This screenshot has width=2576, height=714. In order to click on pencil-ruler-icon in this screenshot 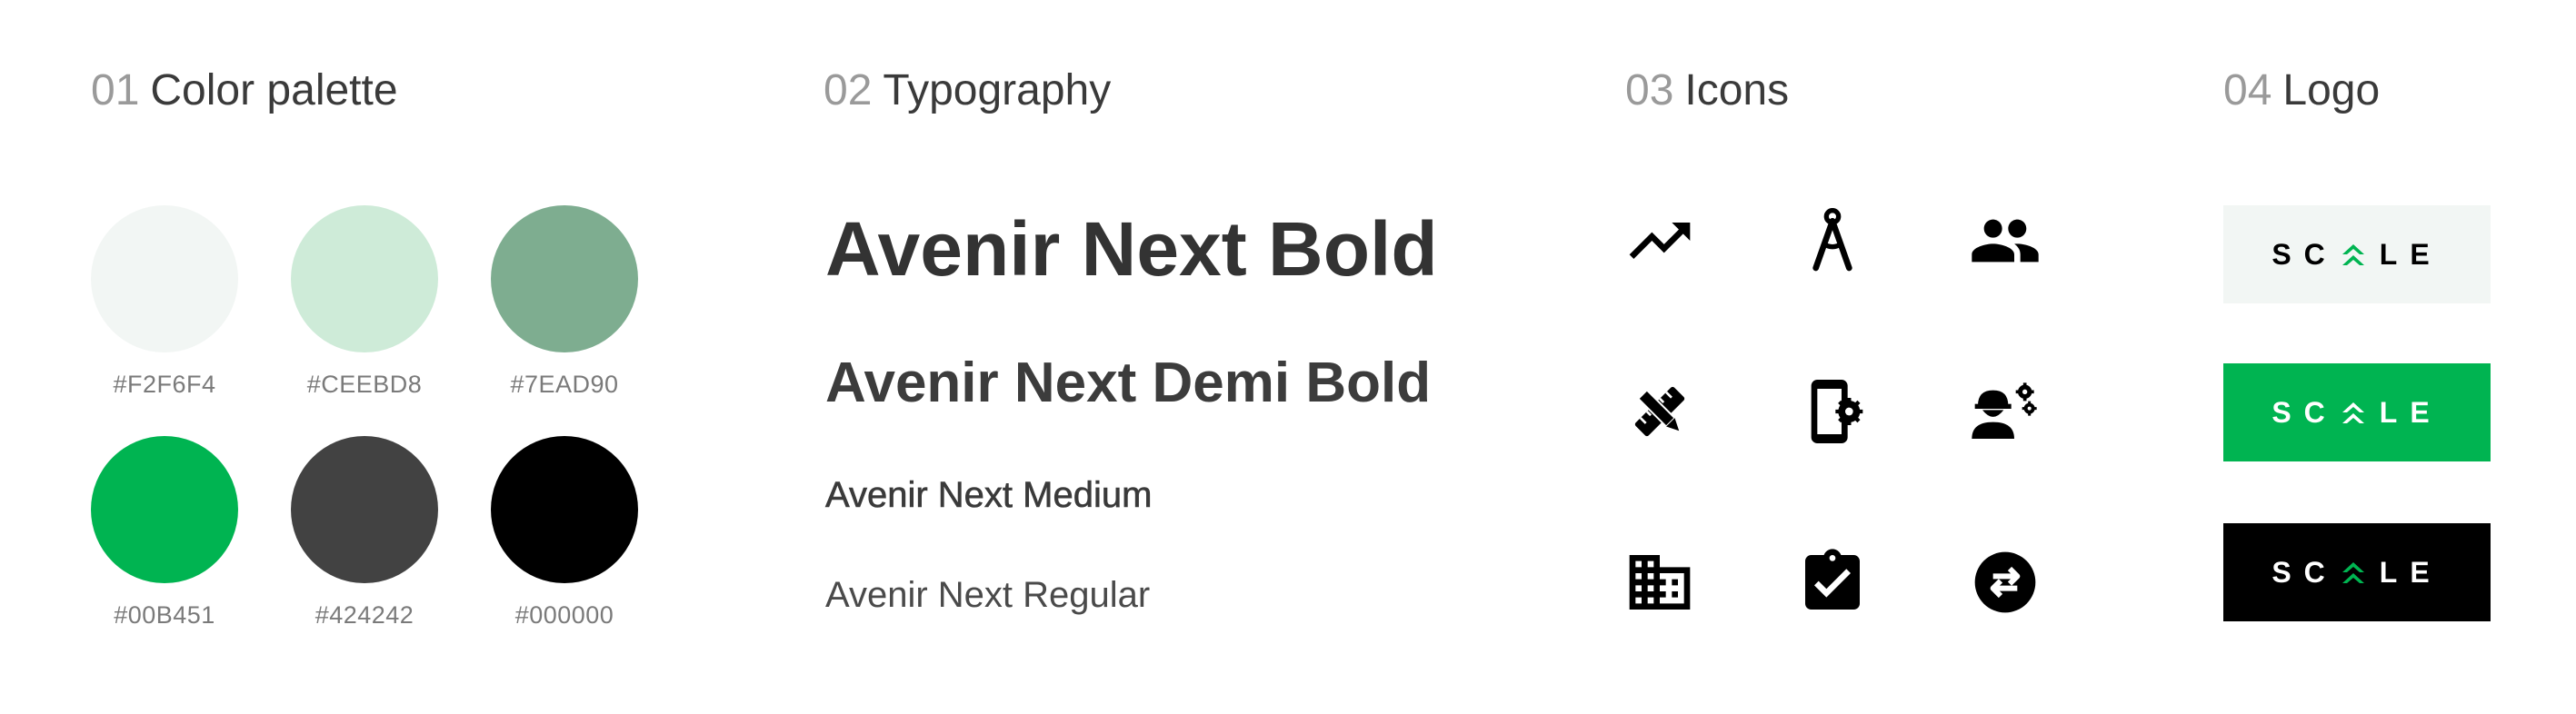, I will do `click(1659, 411)`.